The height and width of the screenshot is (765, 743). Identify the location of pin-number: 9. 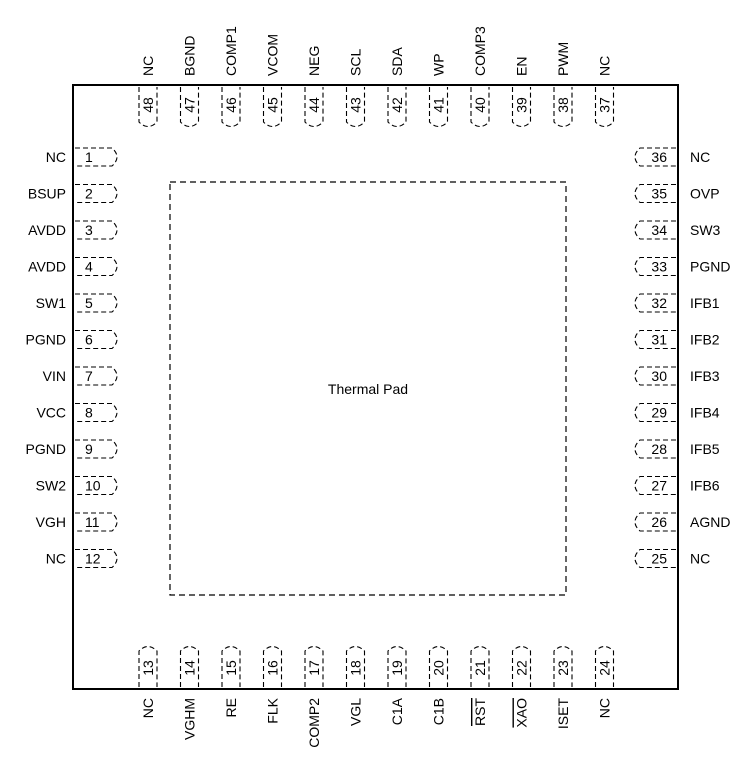
(89, 449).